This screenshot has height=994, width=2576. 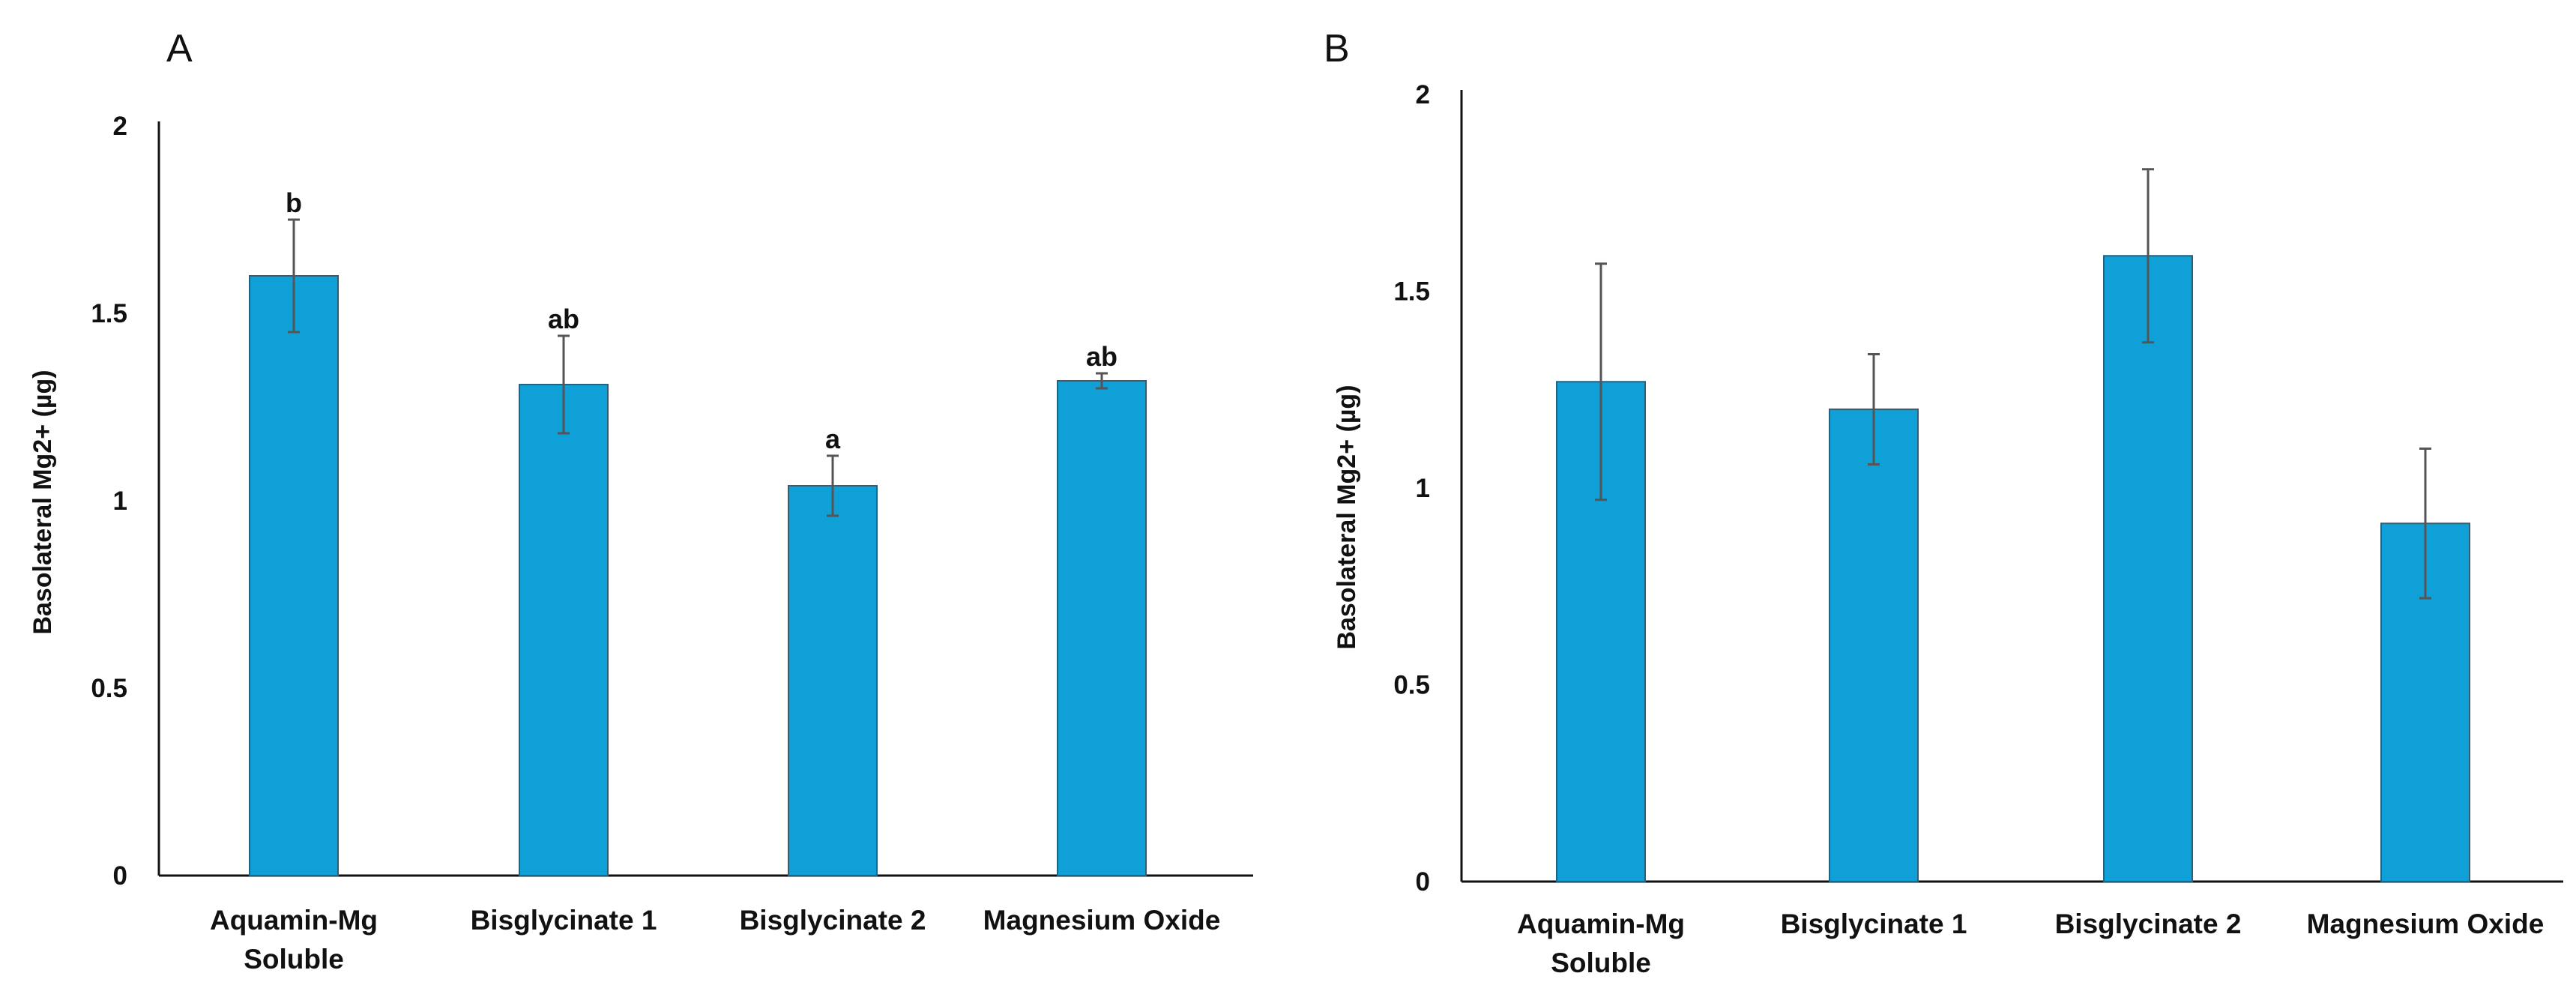 What do you see at coordinates (294, 202) in the screenshot?
I see `significance-label: b` at bounding box center [294, 202].